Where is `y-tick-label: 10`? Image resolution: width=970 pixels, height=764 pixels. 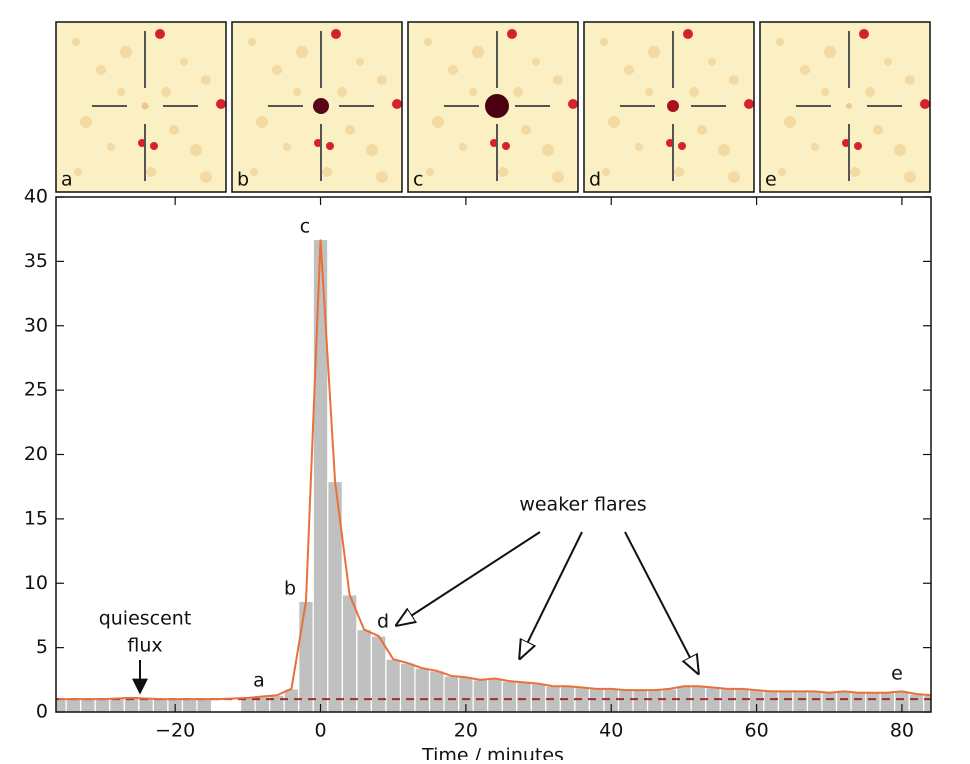 y-tick-label: 10 is located at coordinates (36, 583).